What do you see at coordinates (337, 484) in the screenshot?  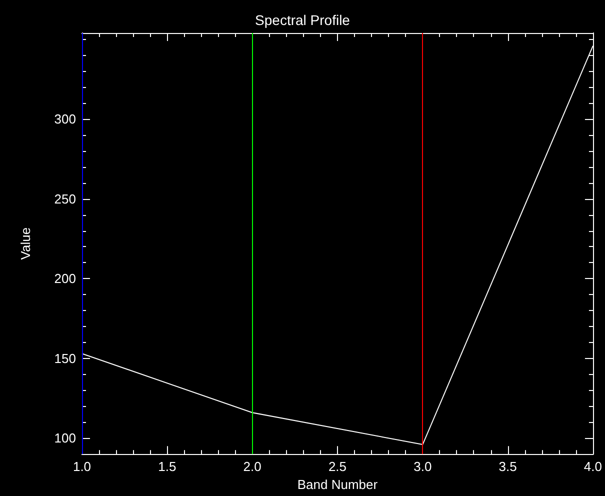 I see `x-axis-title: Band Number` at bounding box center [337, 484].